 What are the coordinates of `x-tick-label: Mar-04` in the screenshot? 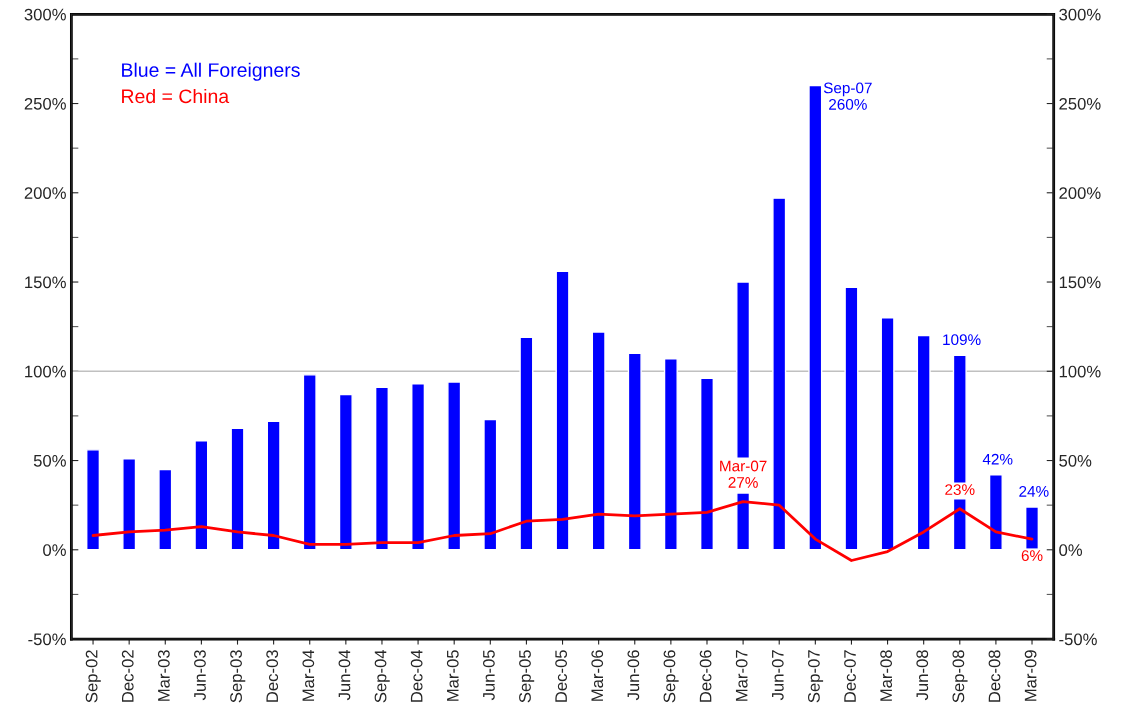 It's located at (308, 675).